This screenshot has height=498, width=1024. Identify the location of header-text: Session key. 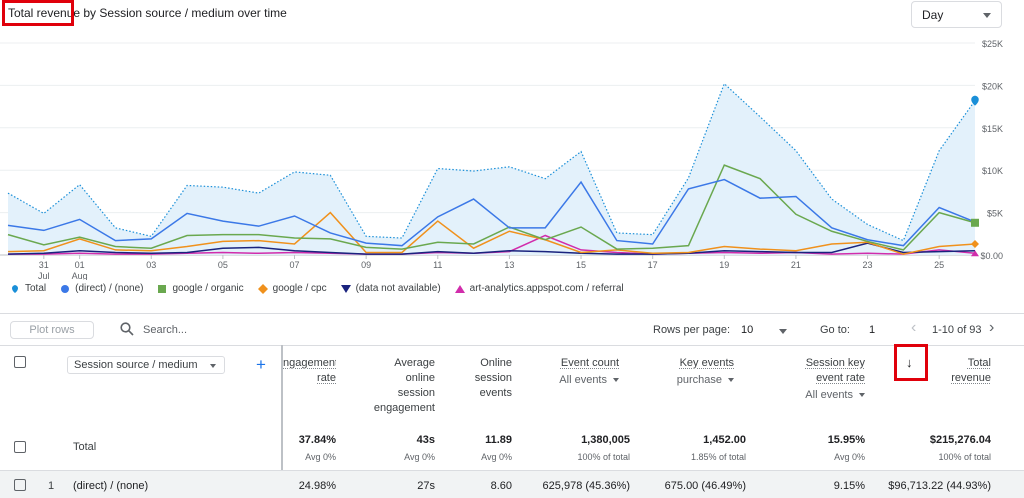
(835, 363).